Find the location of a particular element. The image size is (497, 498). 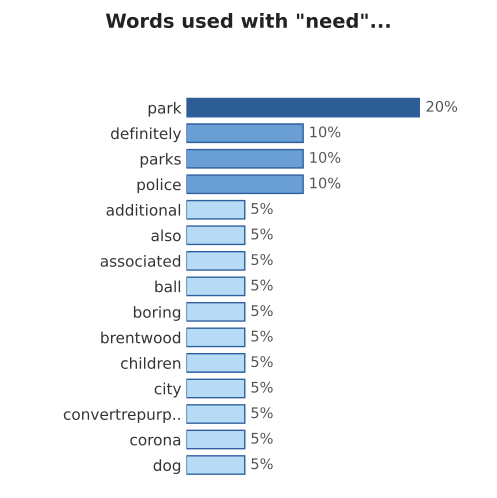

y-tick-label: also is located at coordinates (166, 235).